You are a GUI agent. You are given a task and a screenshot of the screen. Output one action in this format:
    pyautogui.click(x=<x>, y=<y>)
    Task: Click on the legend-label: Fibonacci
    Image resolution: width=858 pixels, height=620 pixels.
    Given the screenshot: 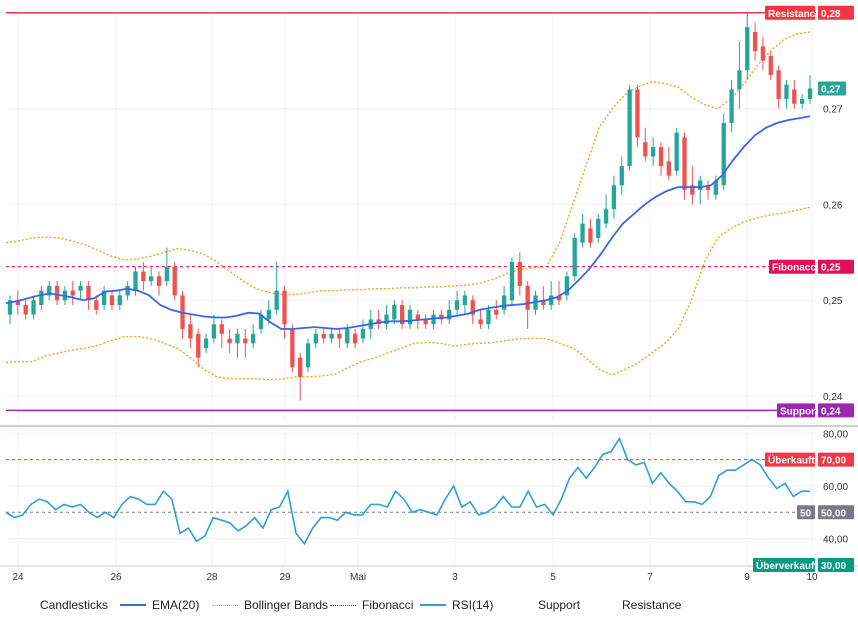 What is the action you would take?
    pyautogui.click(x=388, y=605)
    